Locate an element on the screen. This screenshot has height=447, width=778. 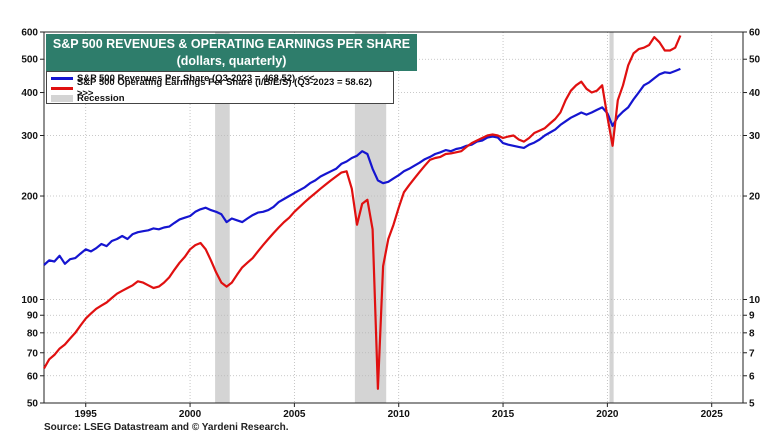
left-tick-label: 500 is located at coordinates (29, 60).